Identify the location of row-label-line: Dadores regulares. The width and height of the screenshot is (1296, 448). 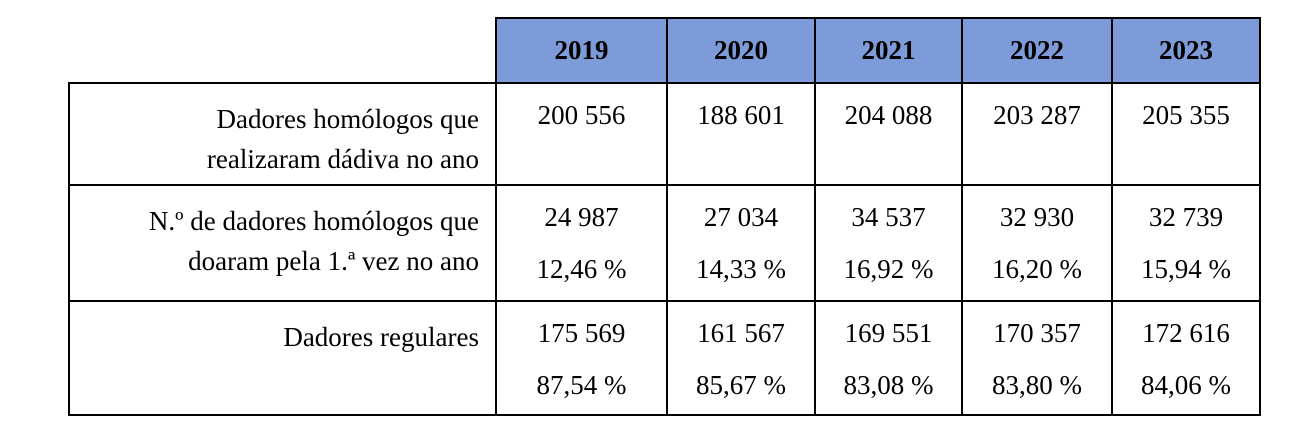
(381, 337).